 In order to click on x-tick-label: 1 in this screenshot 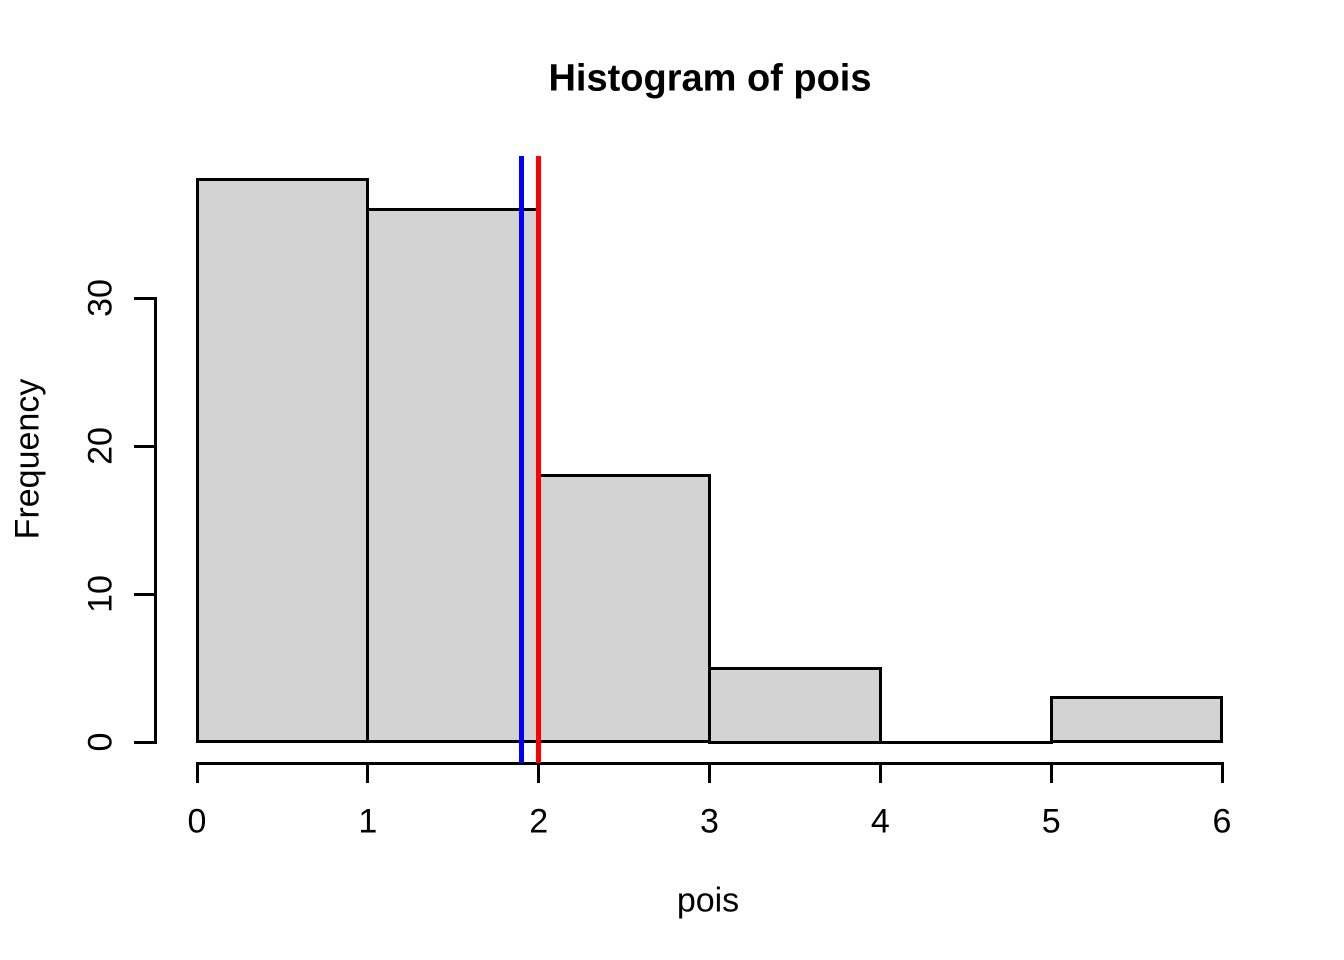, I will do `click(368, 821)`.